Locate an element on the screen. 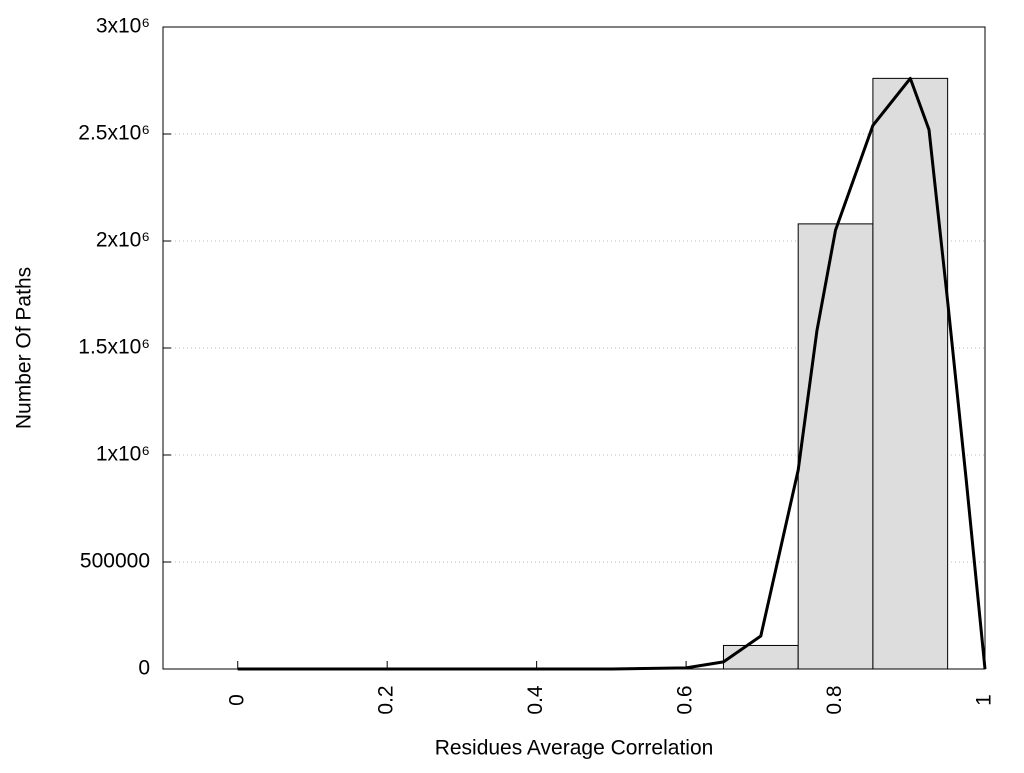  y-tick-label: 500000 is located at coordinates (115, 561).